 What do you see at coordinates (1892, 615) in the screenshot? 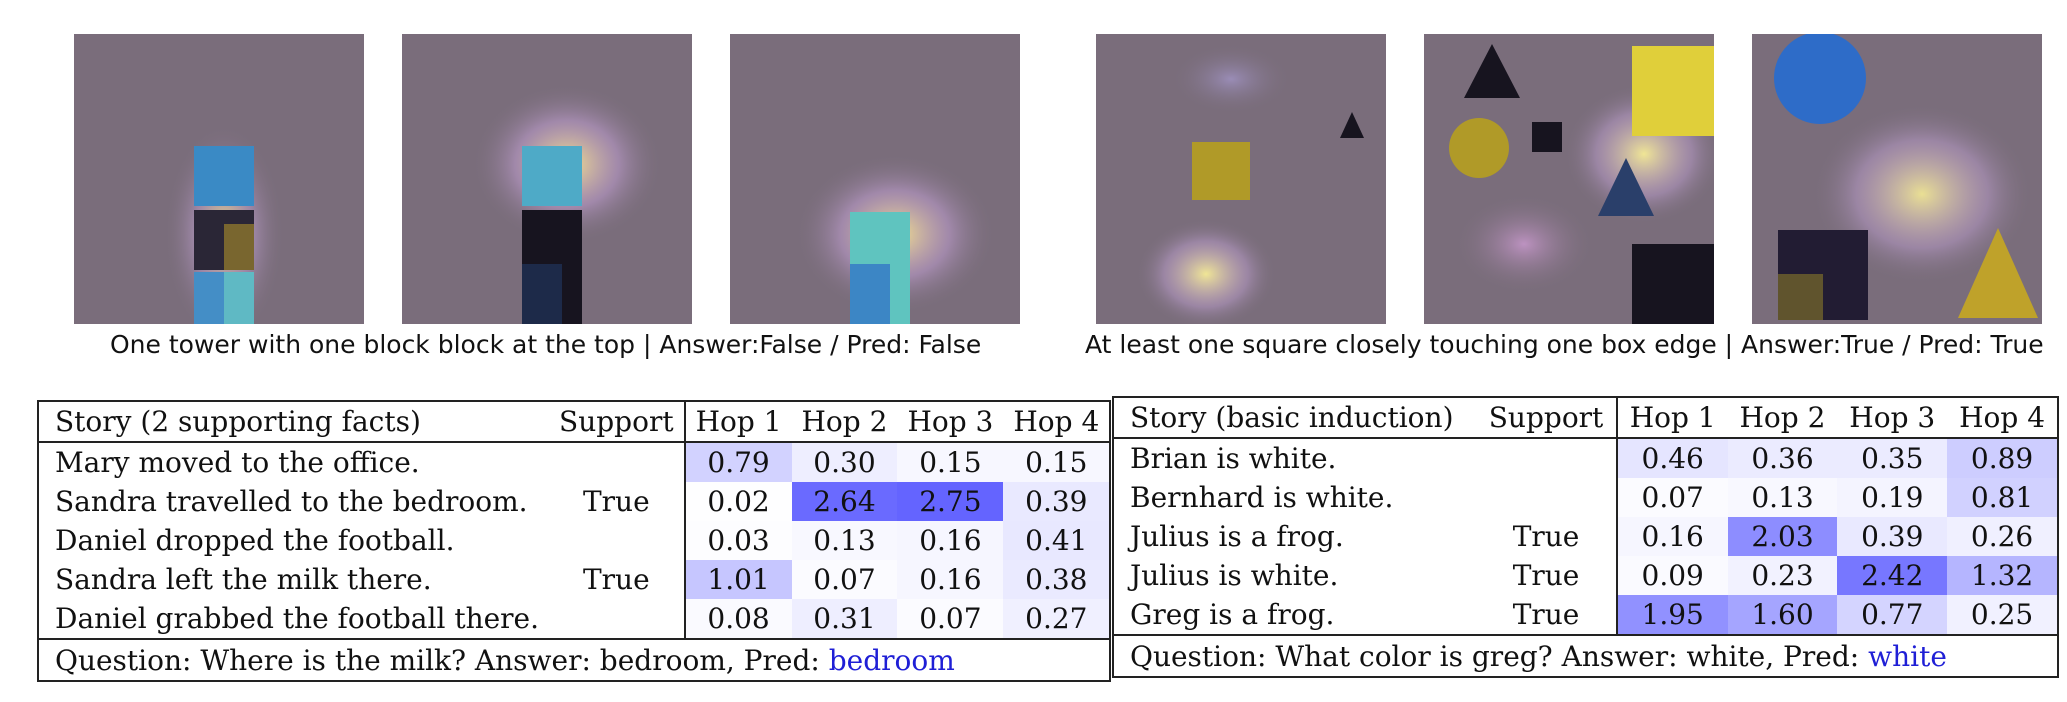
I see `hop-cell: 0.77` at bounding box center [1892, 615].